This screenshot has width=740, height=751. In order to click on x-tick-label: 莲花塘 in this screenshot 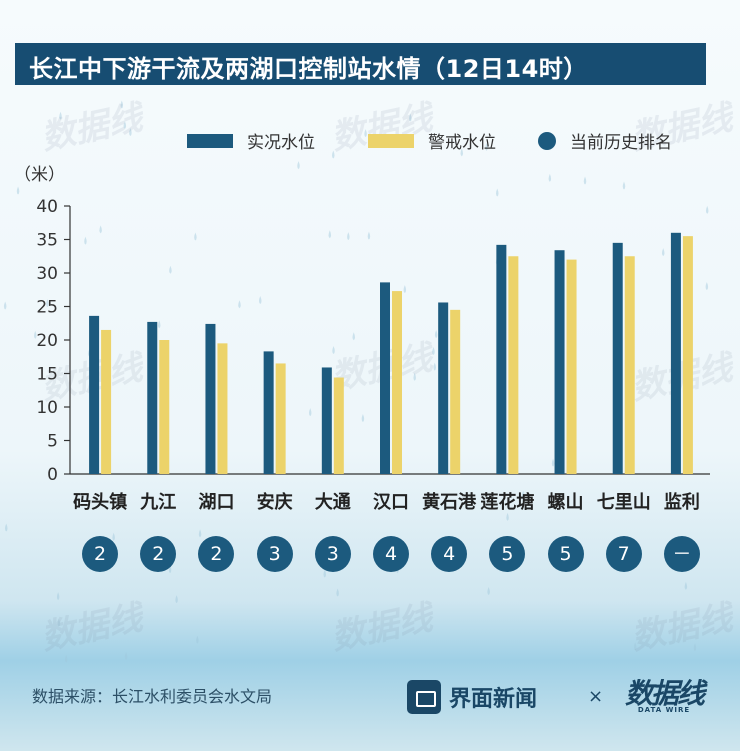, I will do `click(507, 502)`.